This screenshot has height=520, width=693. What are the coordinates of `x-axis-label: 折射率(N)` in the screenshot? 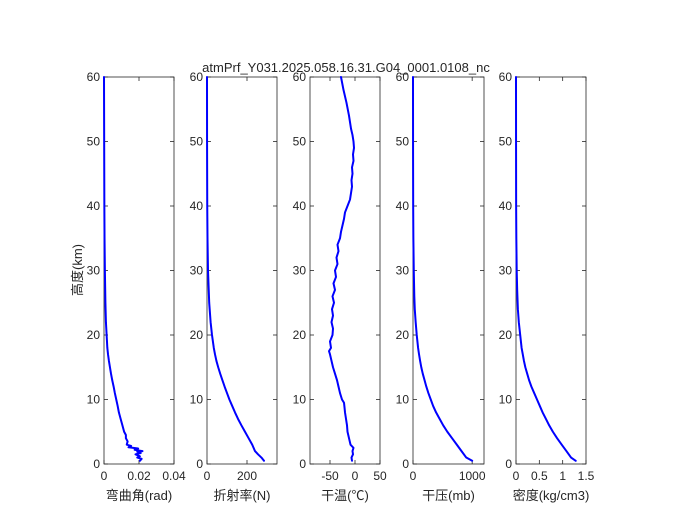 It's located at (241, 495).